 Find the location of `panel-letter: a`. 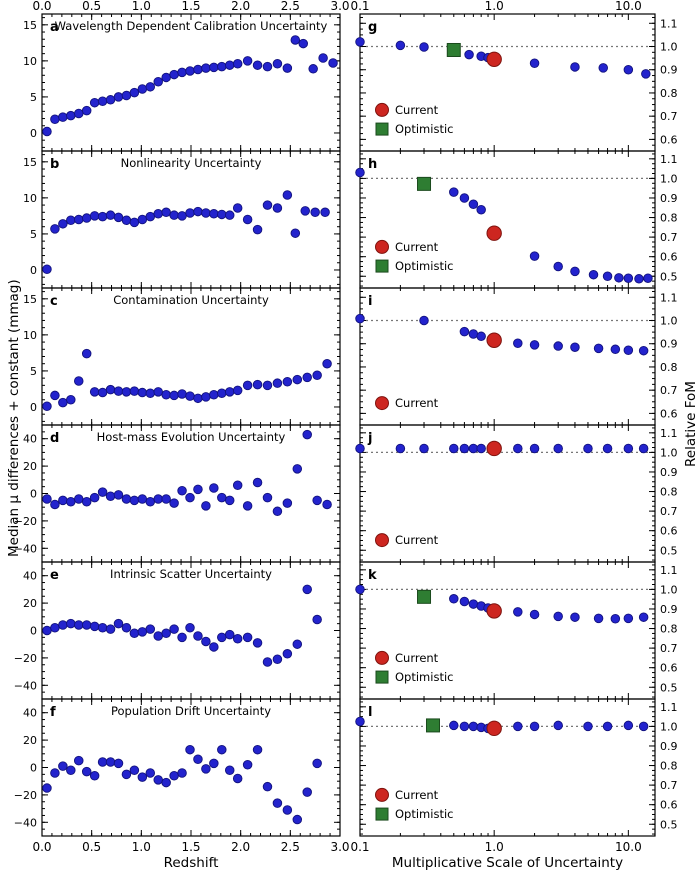

panel-letter: a is located at coordinates (54, 27).